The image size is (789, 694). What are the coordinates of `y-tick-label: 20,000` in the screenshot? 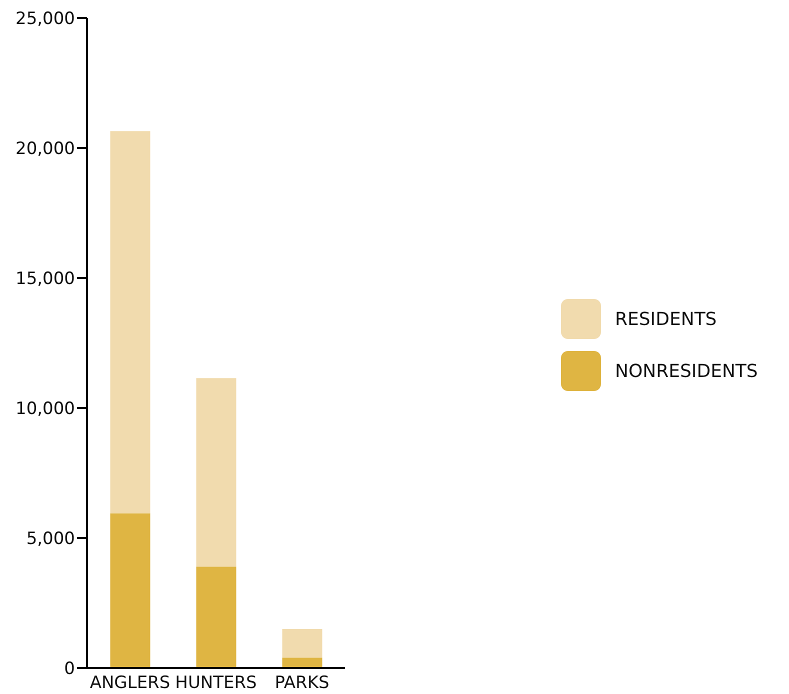 It's located at (45, 149).